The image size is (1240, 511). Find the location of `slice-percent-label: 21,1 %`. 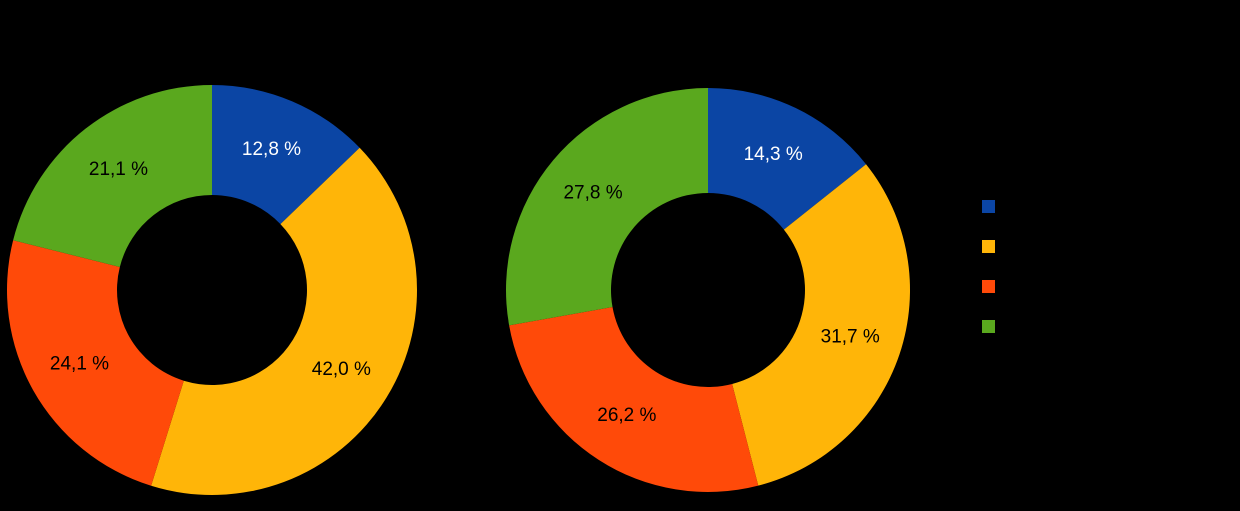

slice-percent-label: 21,1 % is located at coordinates (118, 169).